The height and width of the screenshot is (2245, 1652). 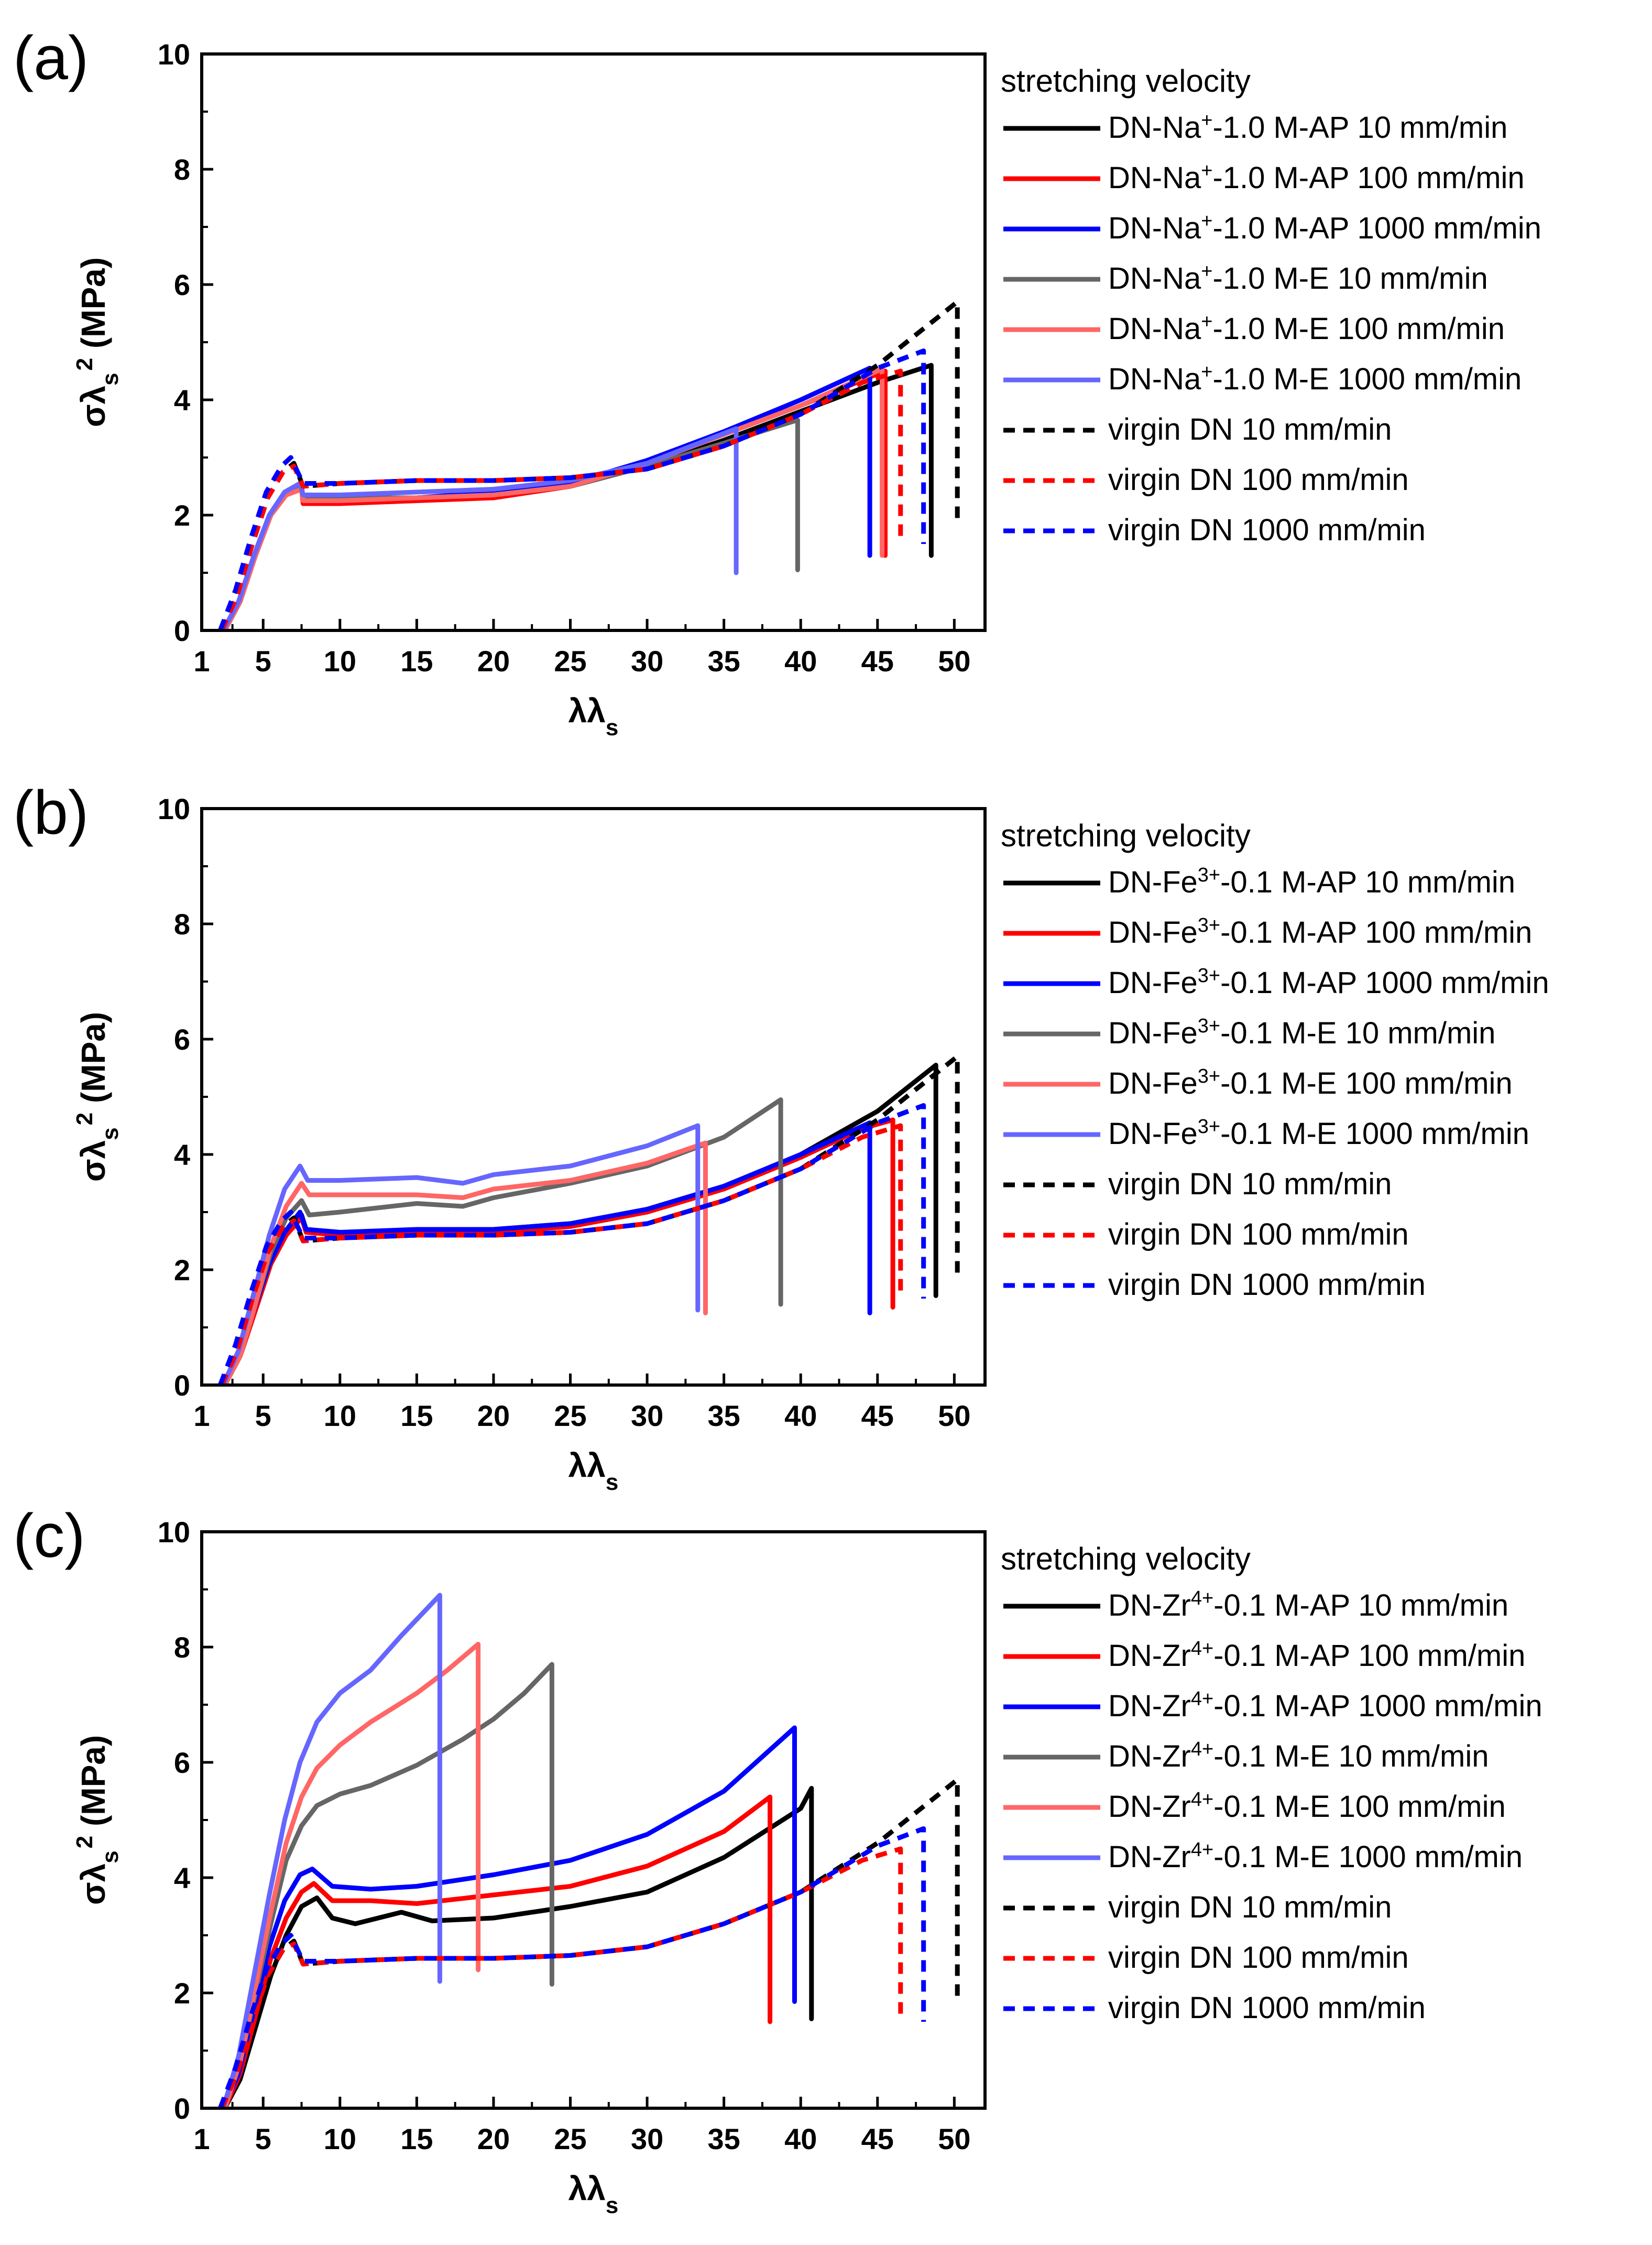 I want to click on legend-entry-9: virgin DN 1000 mm/min, so click(x=1267, y=530).